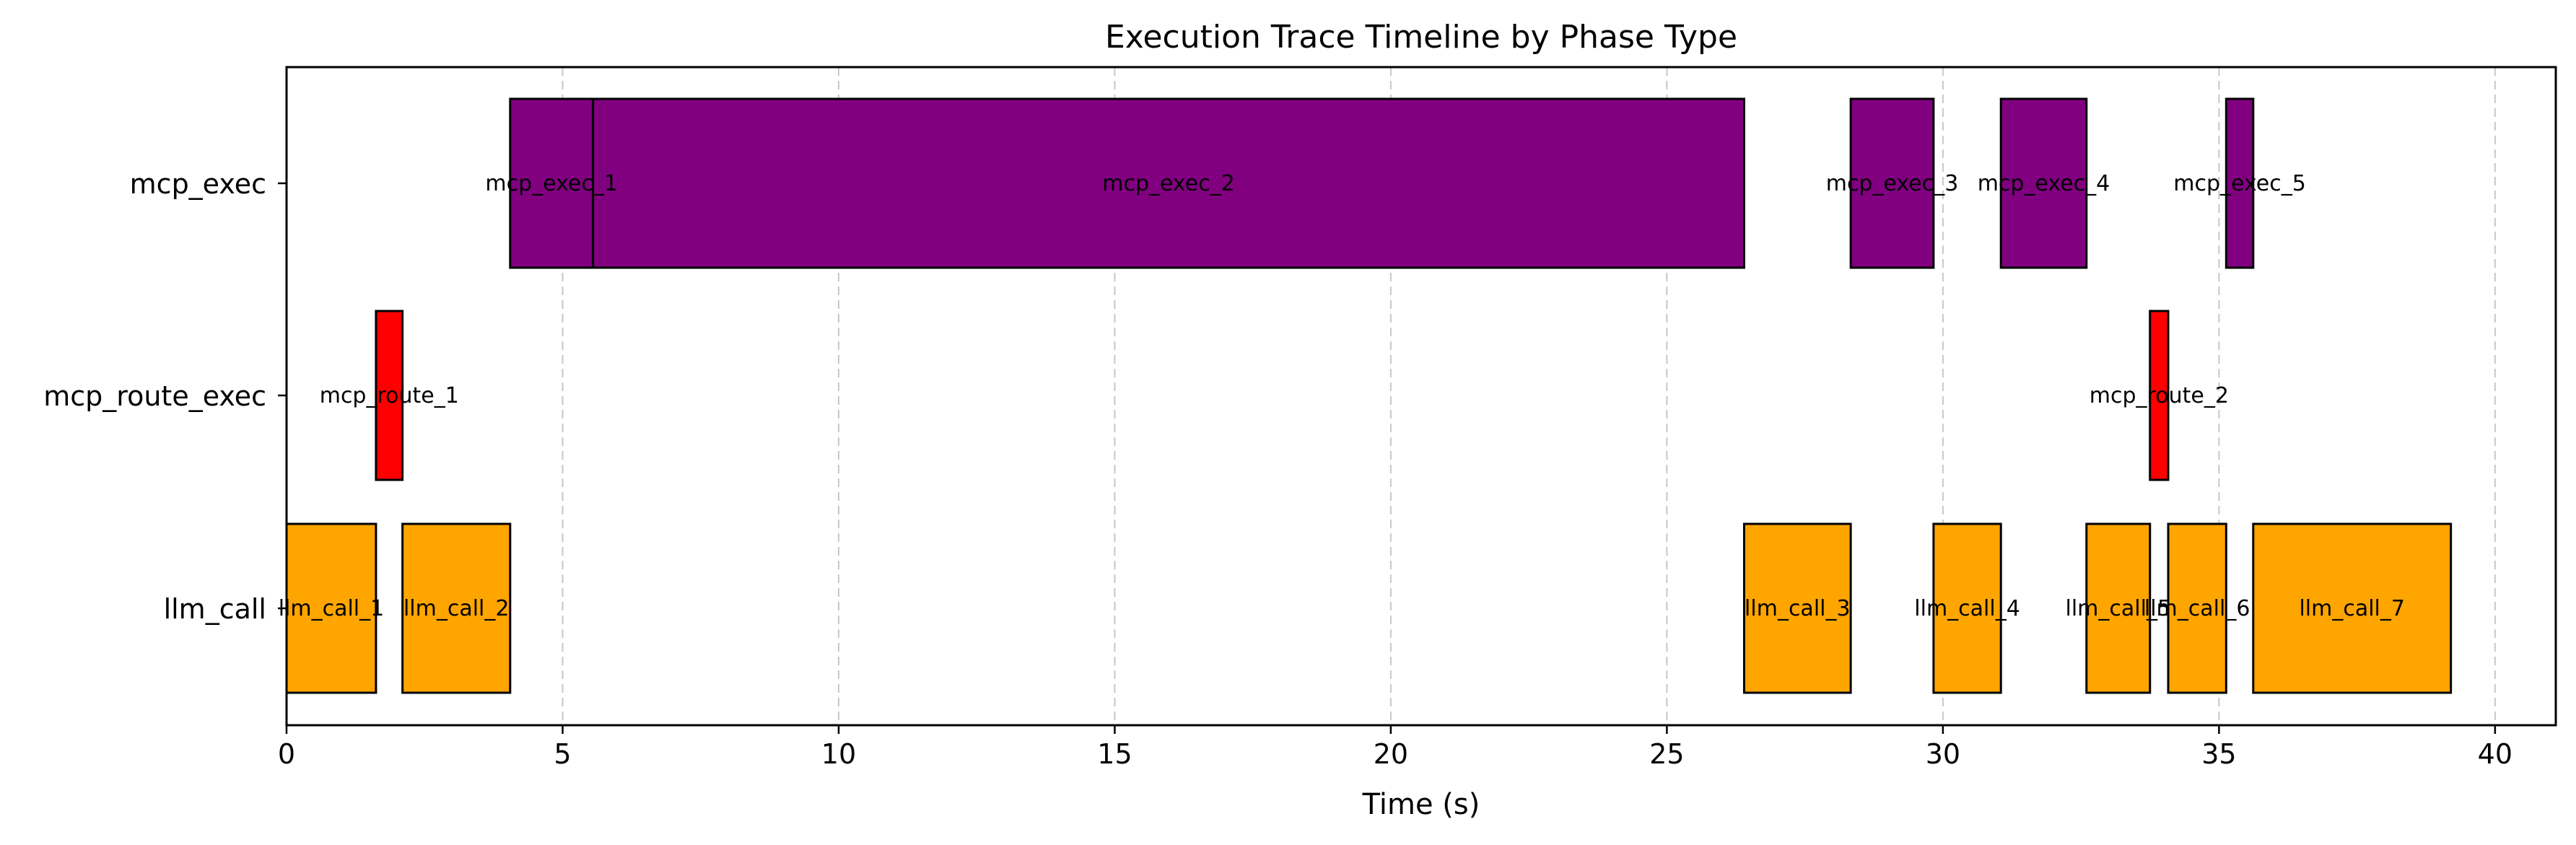 This screenshot has height=845, width=2576. Describe the element at coordinates (215, 609) in the screenshot. I see `y-tick-label: llm_call` at that location.